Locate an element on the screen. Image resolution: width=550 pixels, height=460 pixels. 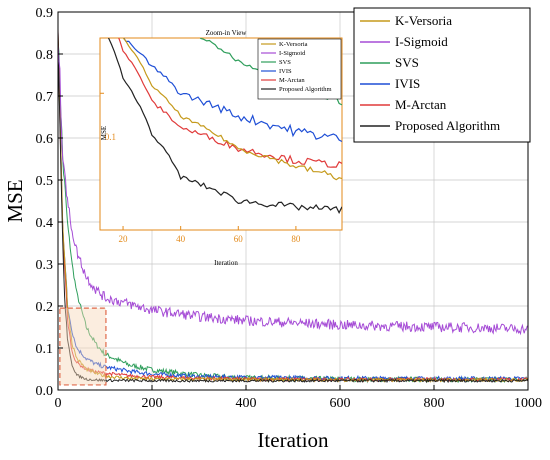
inset-legend-label: SVS is located at coordinates (285, 62).